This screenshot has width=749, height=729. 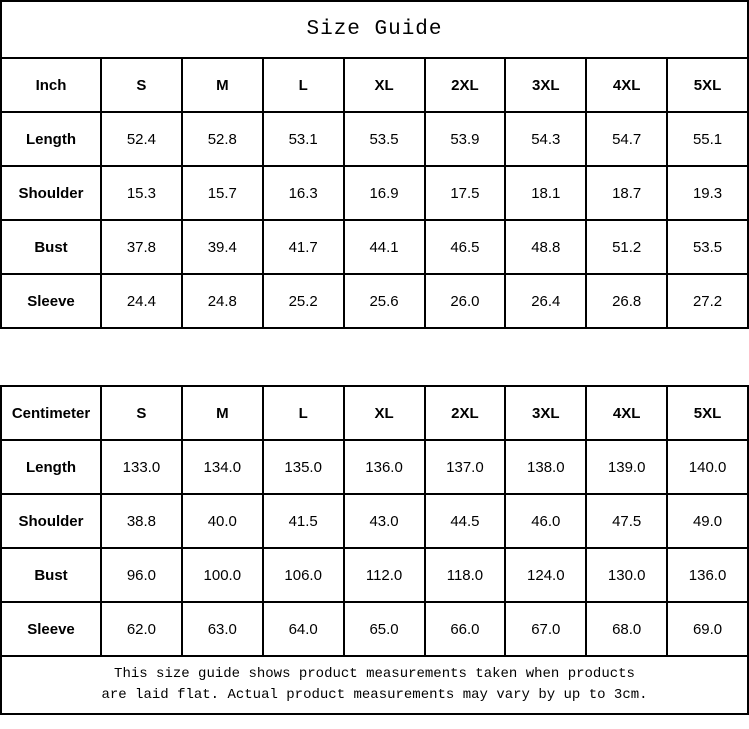 What do you see at coordinates (465, 575) in the screenshot?
I see `value-cell: 118.0` at bounding box center [465, 575].